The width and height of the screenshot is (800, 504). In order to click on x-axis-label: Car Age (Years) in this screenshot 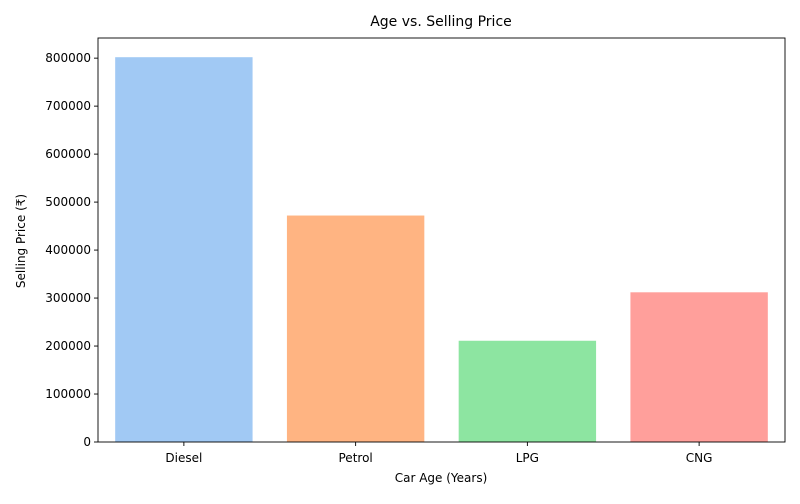, I will do `click(441, 478)`.